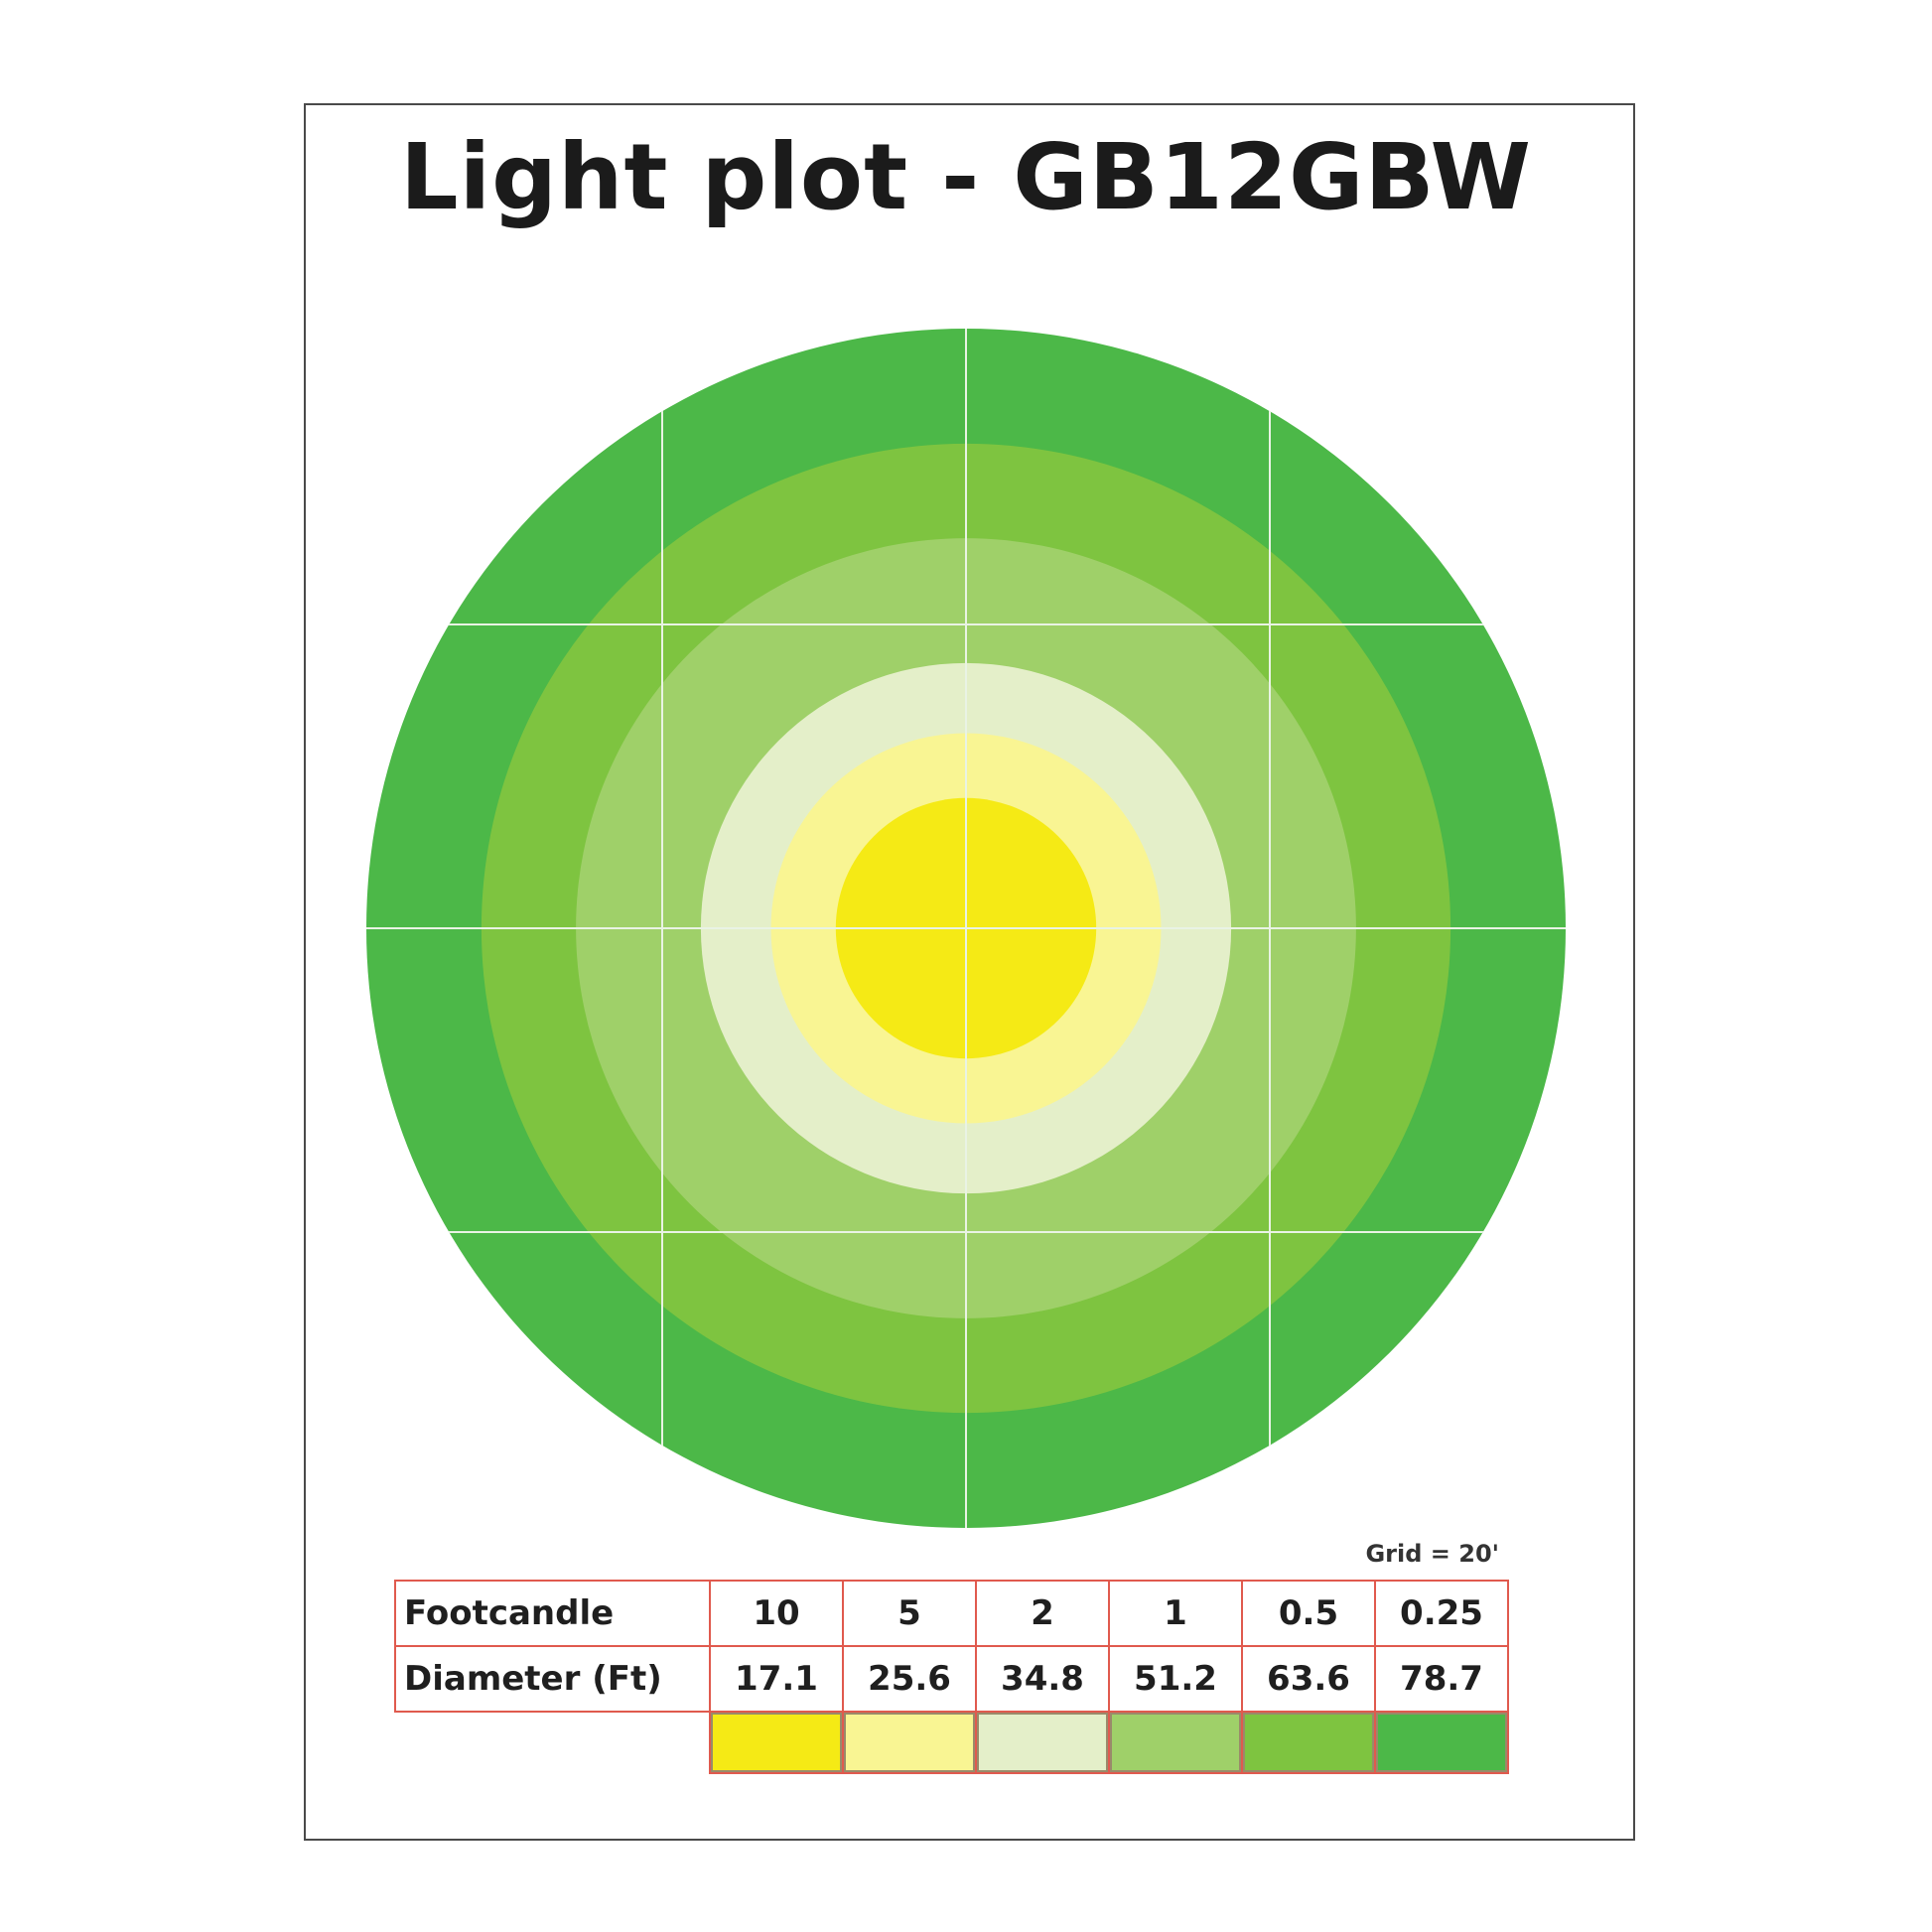 Image resolution: width=1932 pixels, height=1932 pixels. I want to click on footcandle-row: Footcandle 10 5 2 1 0.5 0.25, so click(951, 1613).